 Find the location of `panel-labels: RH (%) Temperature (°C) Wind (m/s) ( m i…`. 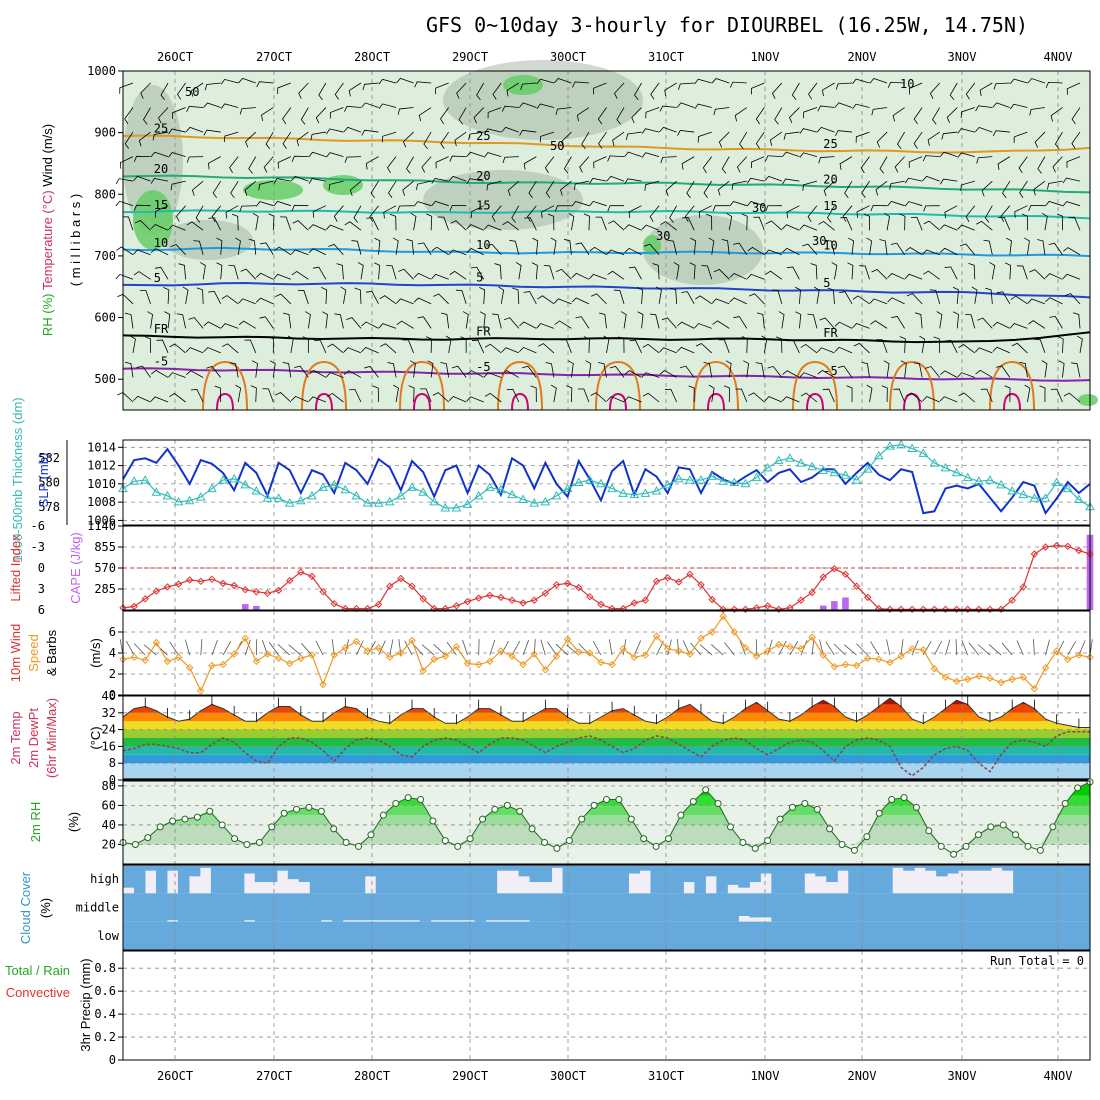

panel-labels: RH (%) Temperature (°C) Wind (m/s) ( m i… is located at coordinates (54, 588).